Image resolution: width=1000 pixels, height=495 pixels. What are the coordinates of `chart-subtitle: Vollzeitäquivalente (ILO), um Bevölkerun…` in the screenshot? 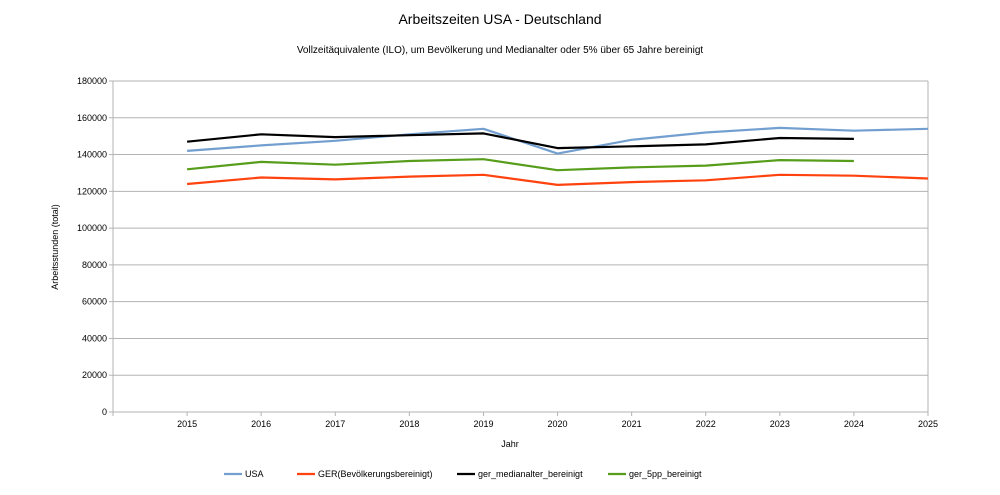 It's located at (500, 50).